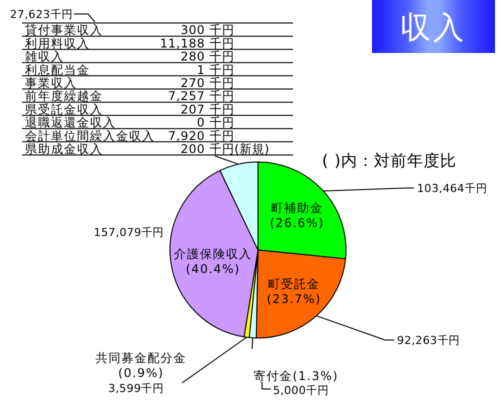 This screenshot has width=501, height=400. I want to click on category-label: 町受託金 (23.7%), so click(294, 291).